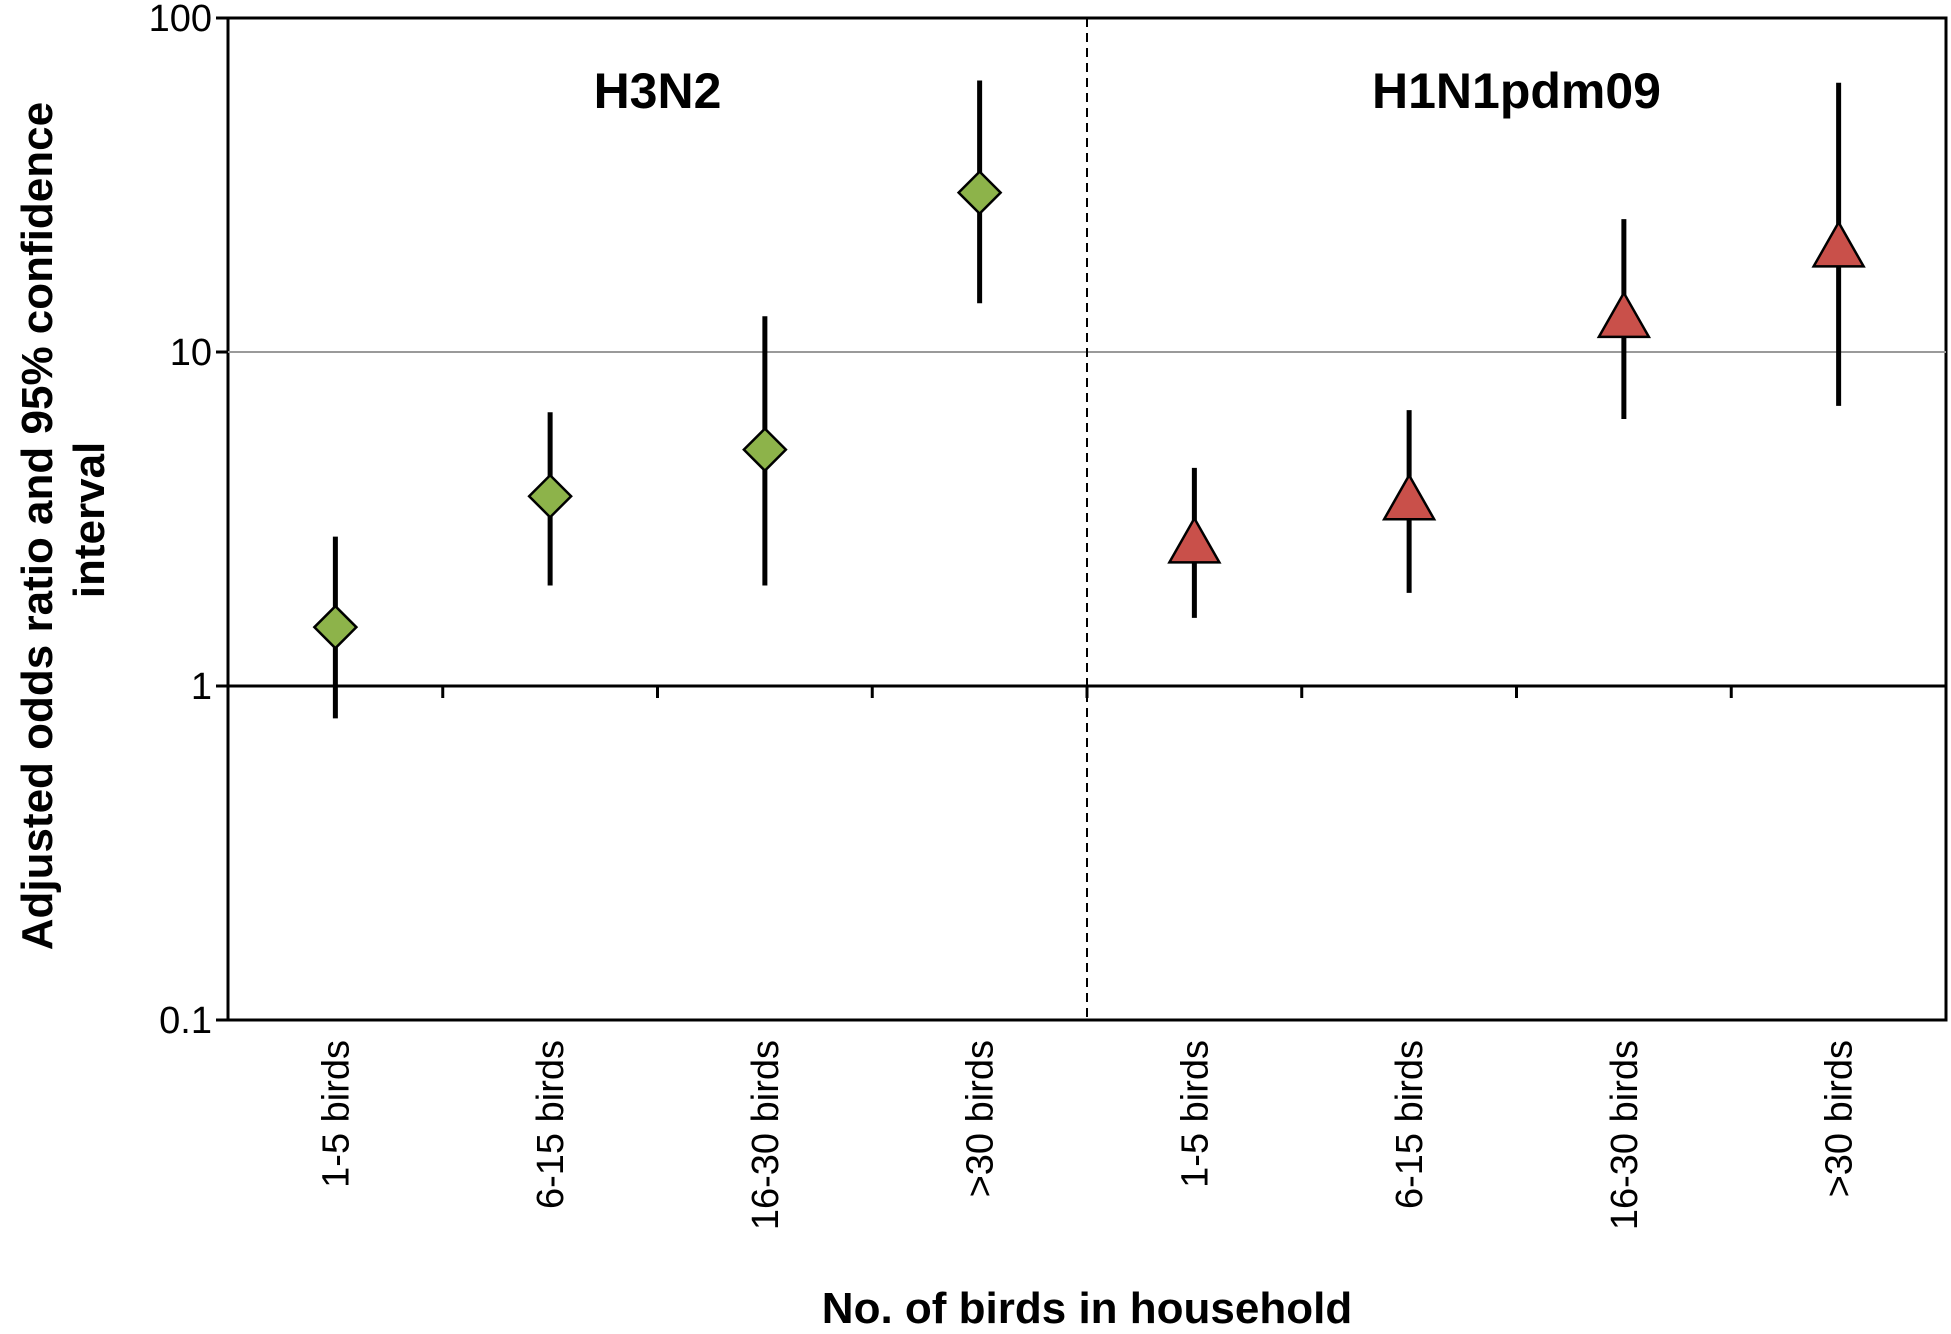 The width and height of the screenshot is (1951, 1334). I want to click on y-tick-label: 0.1, so click(185, 1021).